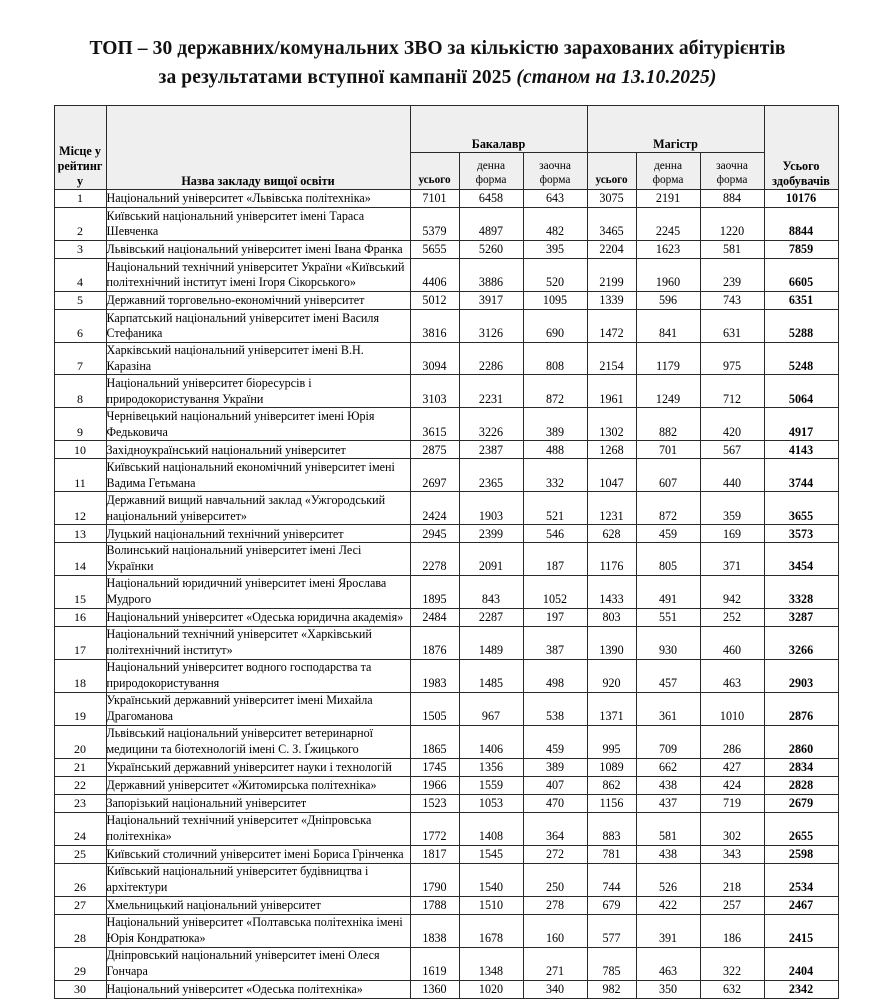  Describe the element at coordinates (668, 879) in the screenshot. I see `cell-master-daytime: 526` at that location.